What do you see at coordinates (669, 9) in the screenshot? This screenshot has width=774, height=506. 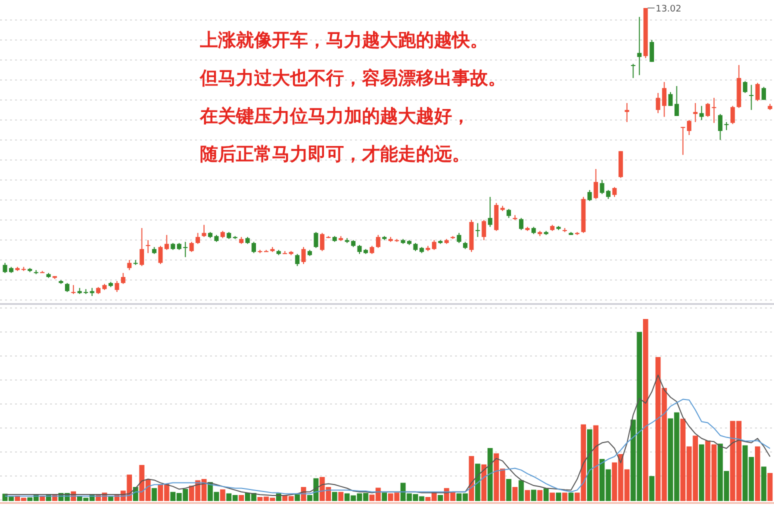 I see `annotation: 13.02` at bounding box center [669, 9].